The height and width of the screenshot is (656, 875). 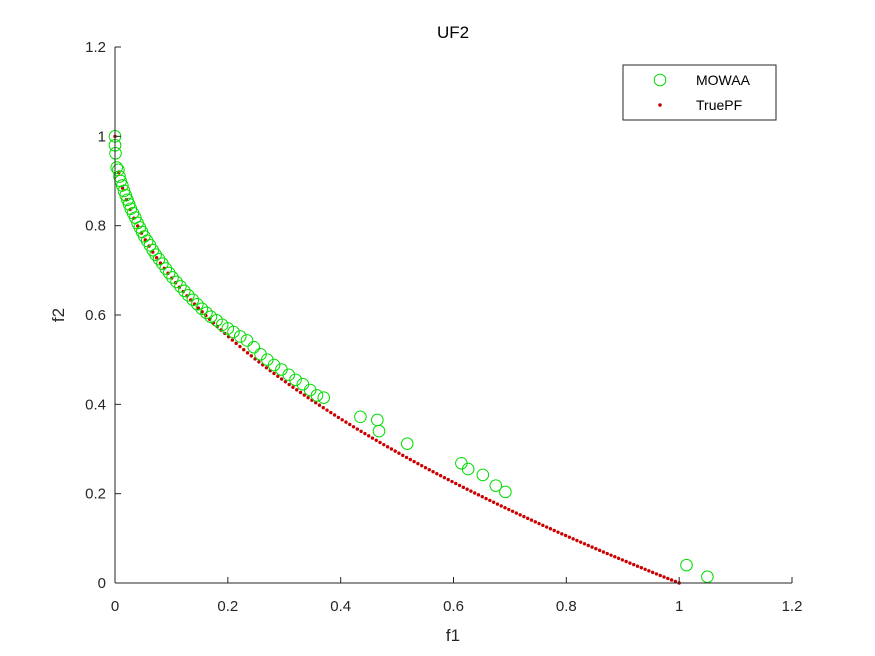 What do you see at coordinates (719, 105) in the screenshot?
I see `legend-truepf-label: TruePF` at bounding box center [719, 105].